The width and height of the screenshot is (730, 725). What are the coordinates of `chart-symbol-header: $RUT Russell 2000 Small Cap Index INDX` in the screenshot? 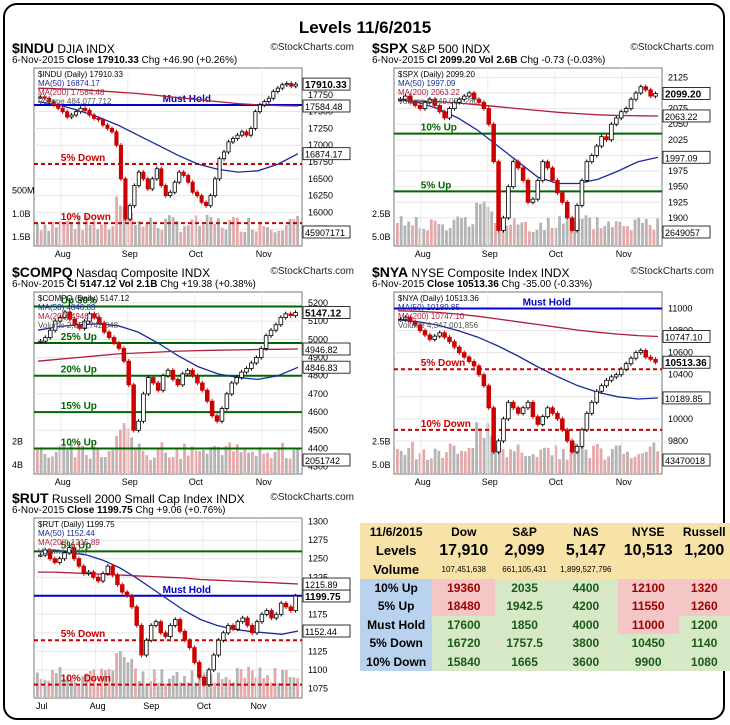 It's located at (128, 498).